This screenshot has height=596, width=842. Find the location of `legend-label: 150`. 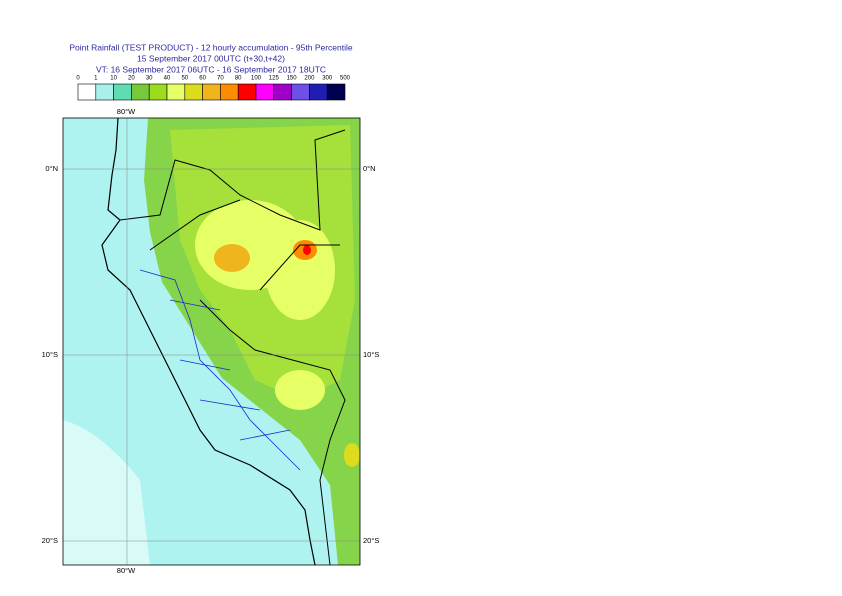

legend-label: 150 is located at coordinates (292, 79).